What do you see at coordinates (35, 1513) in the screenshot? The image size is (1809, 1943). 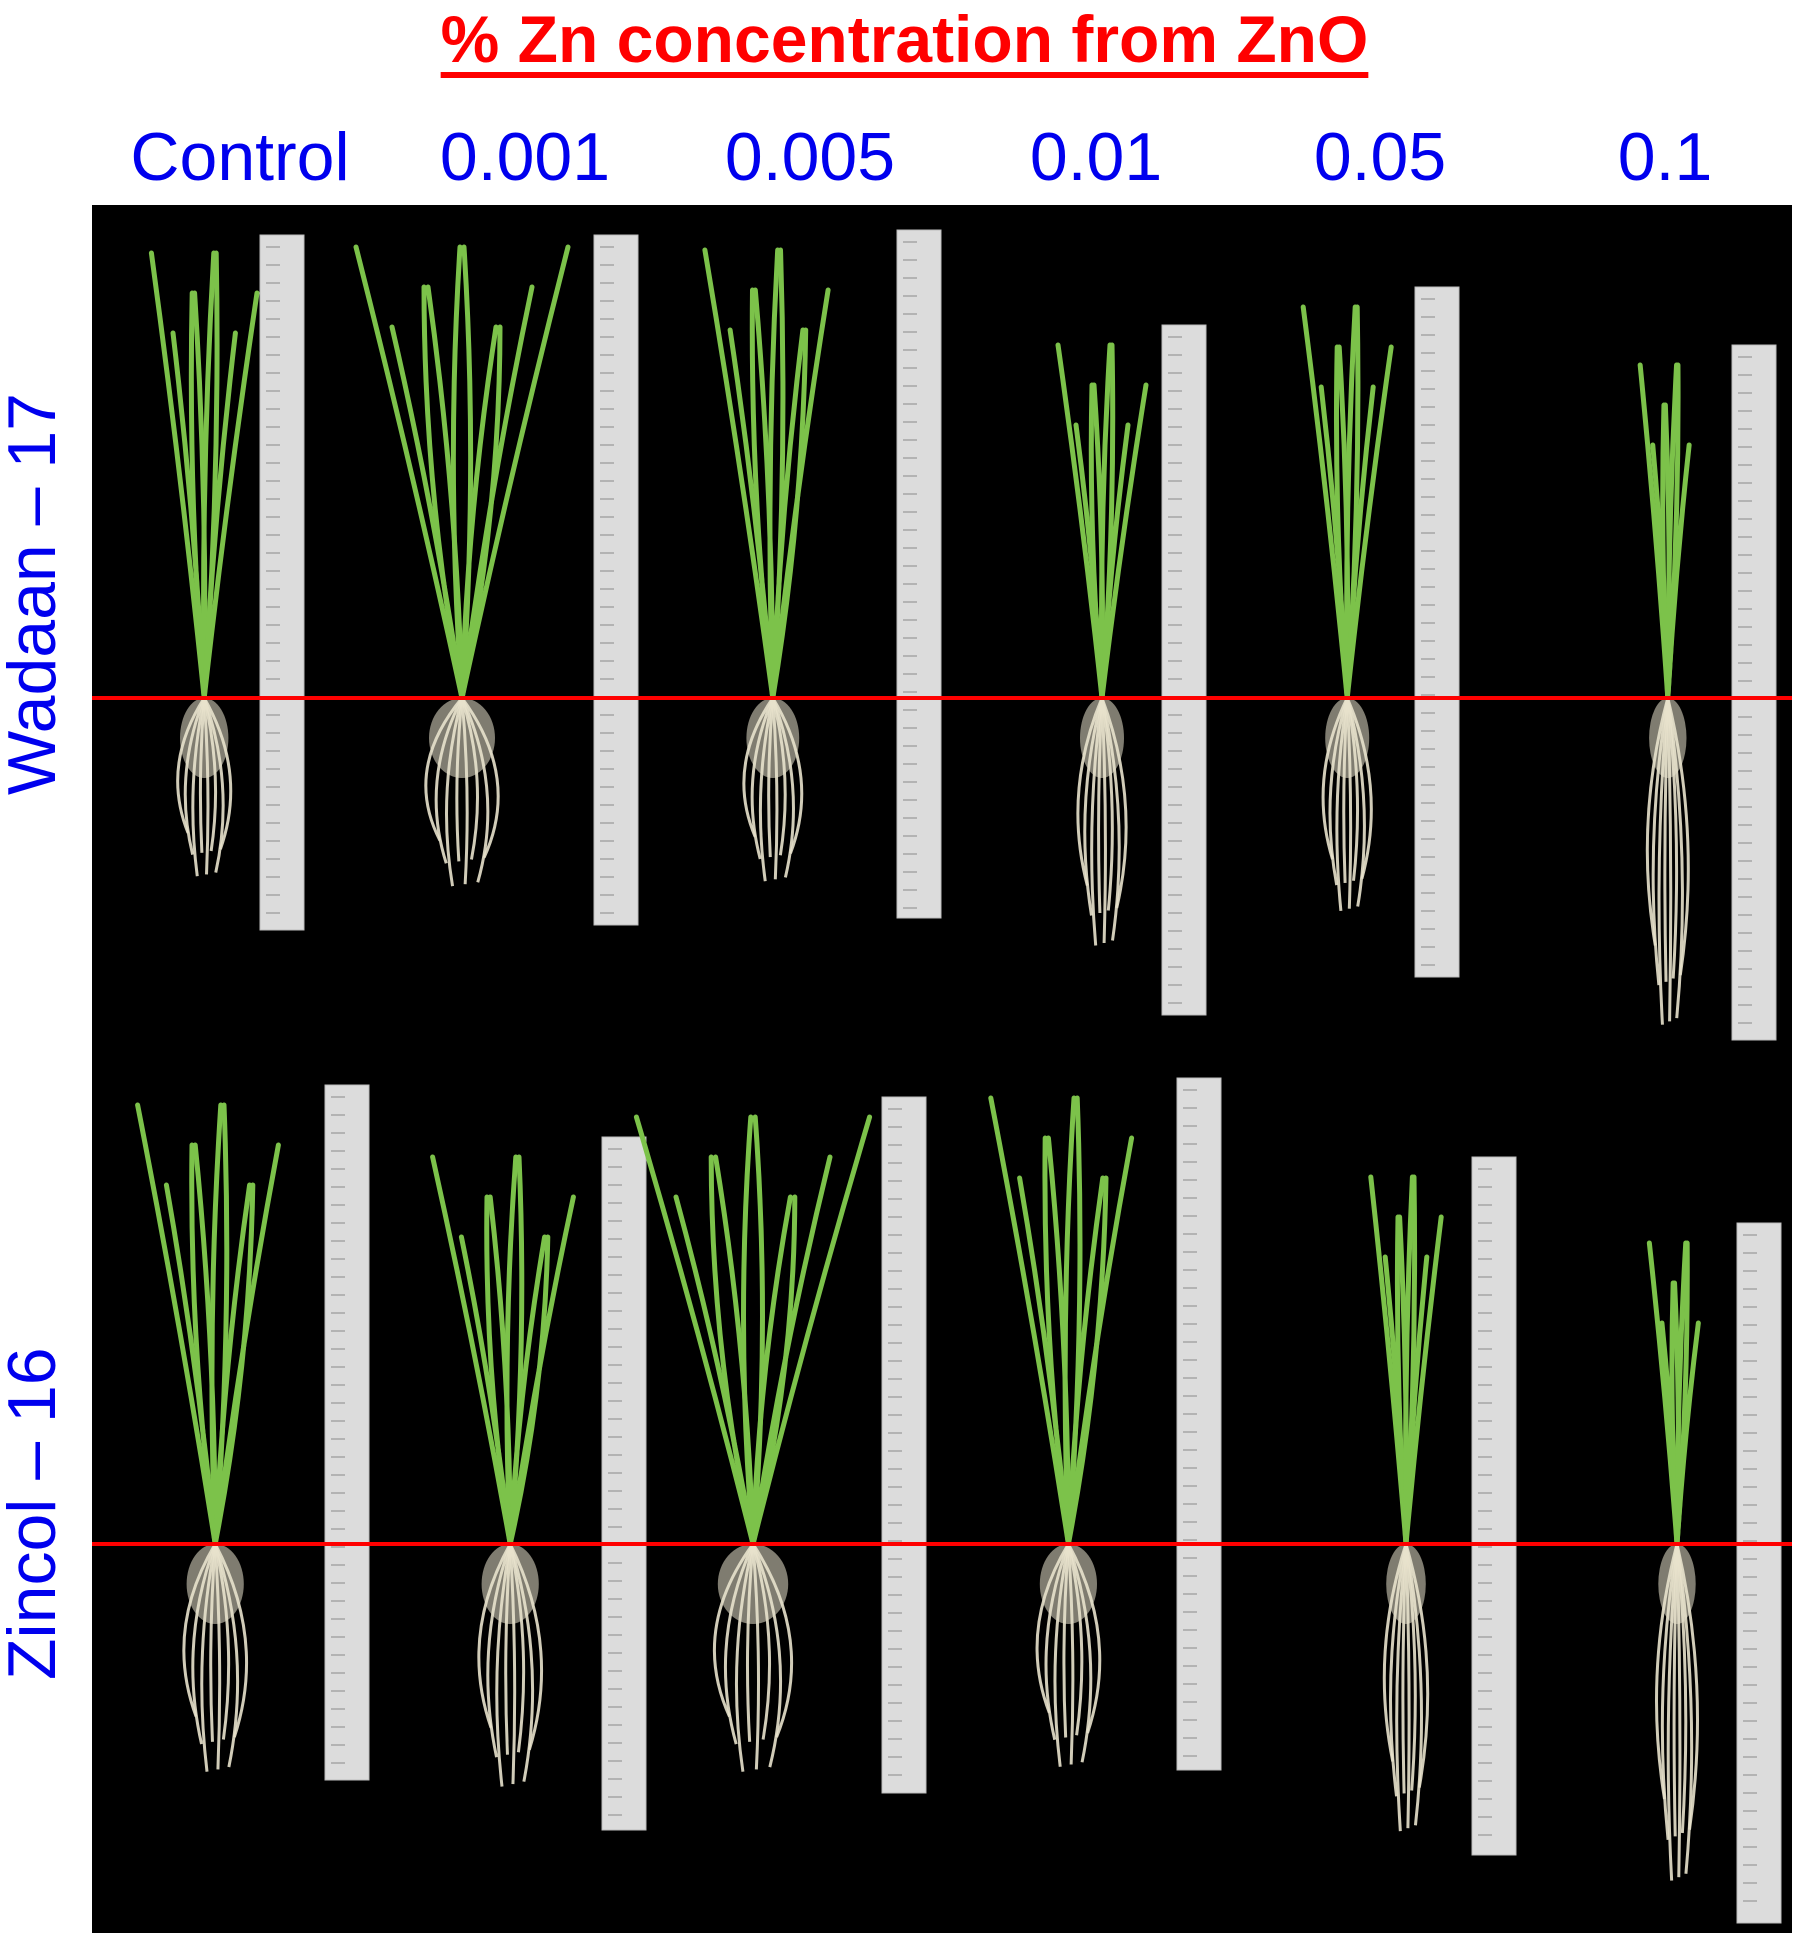 I see `row-label-zincol: Zincol – 16` at bounding box center [35, 1513].